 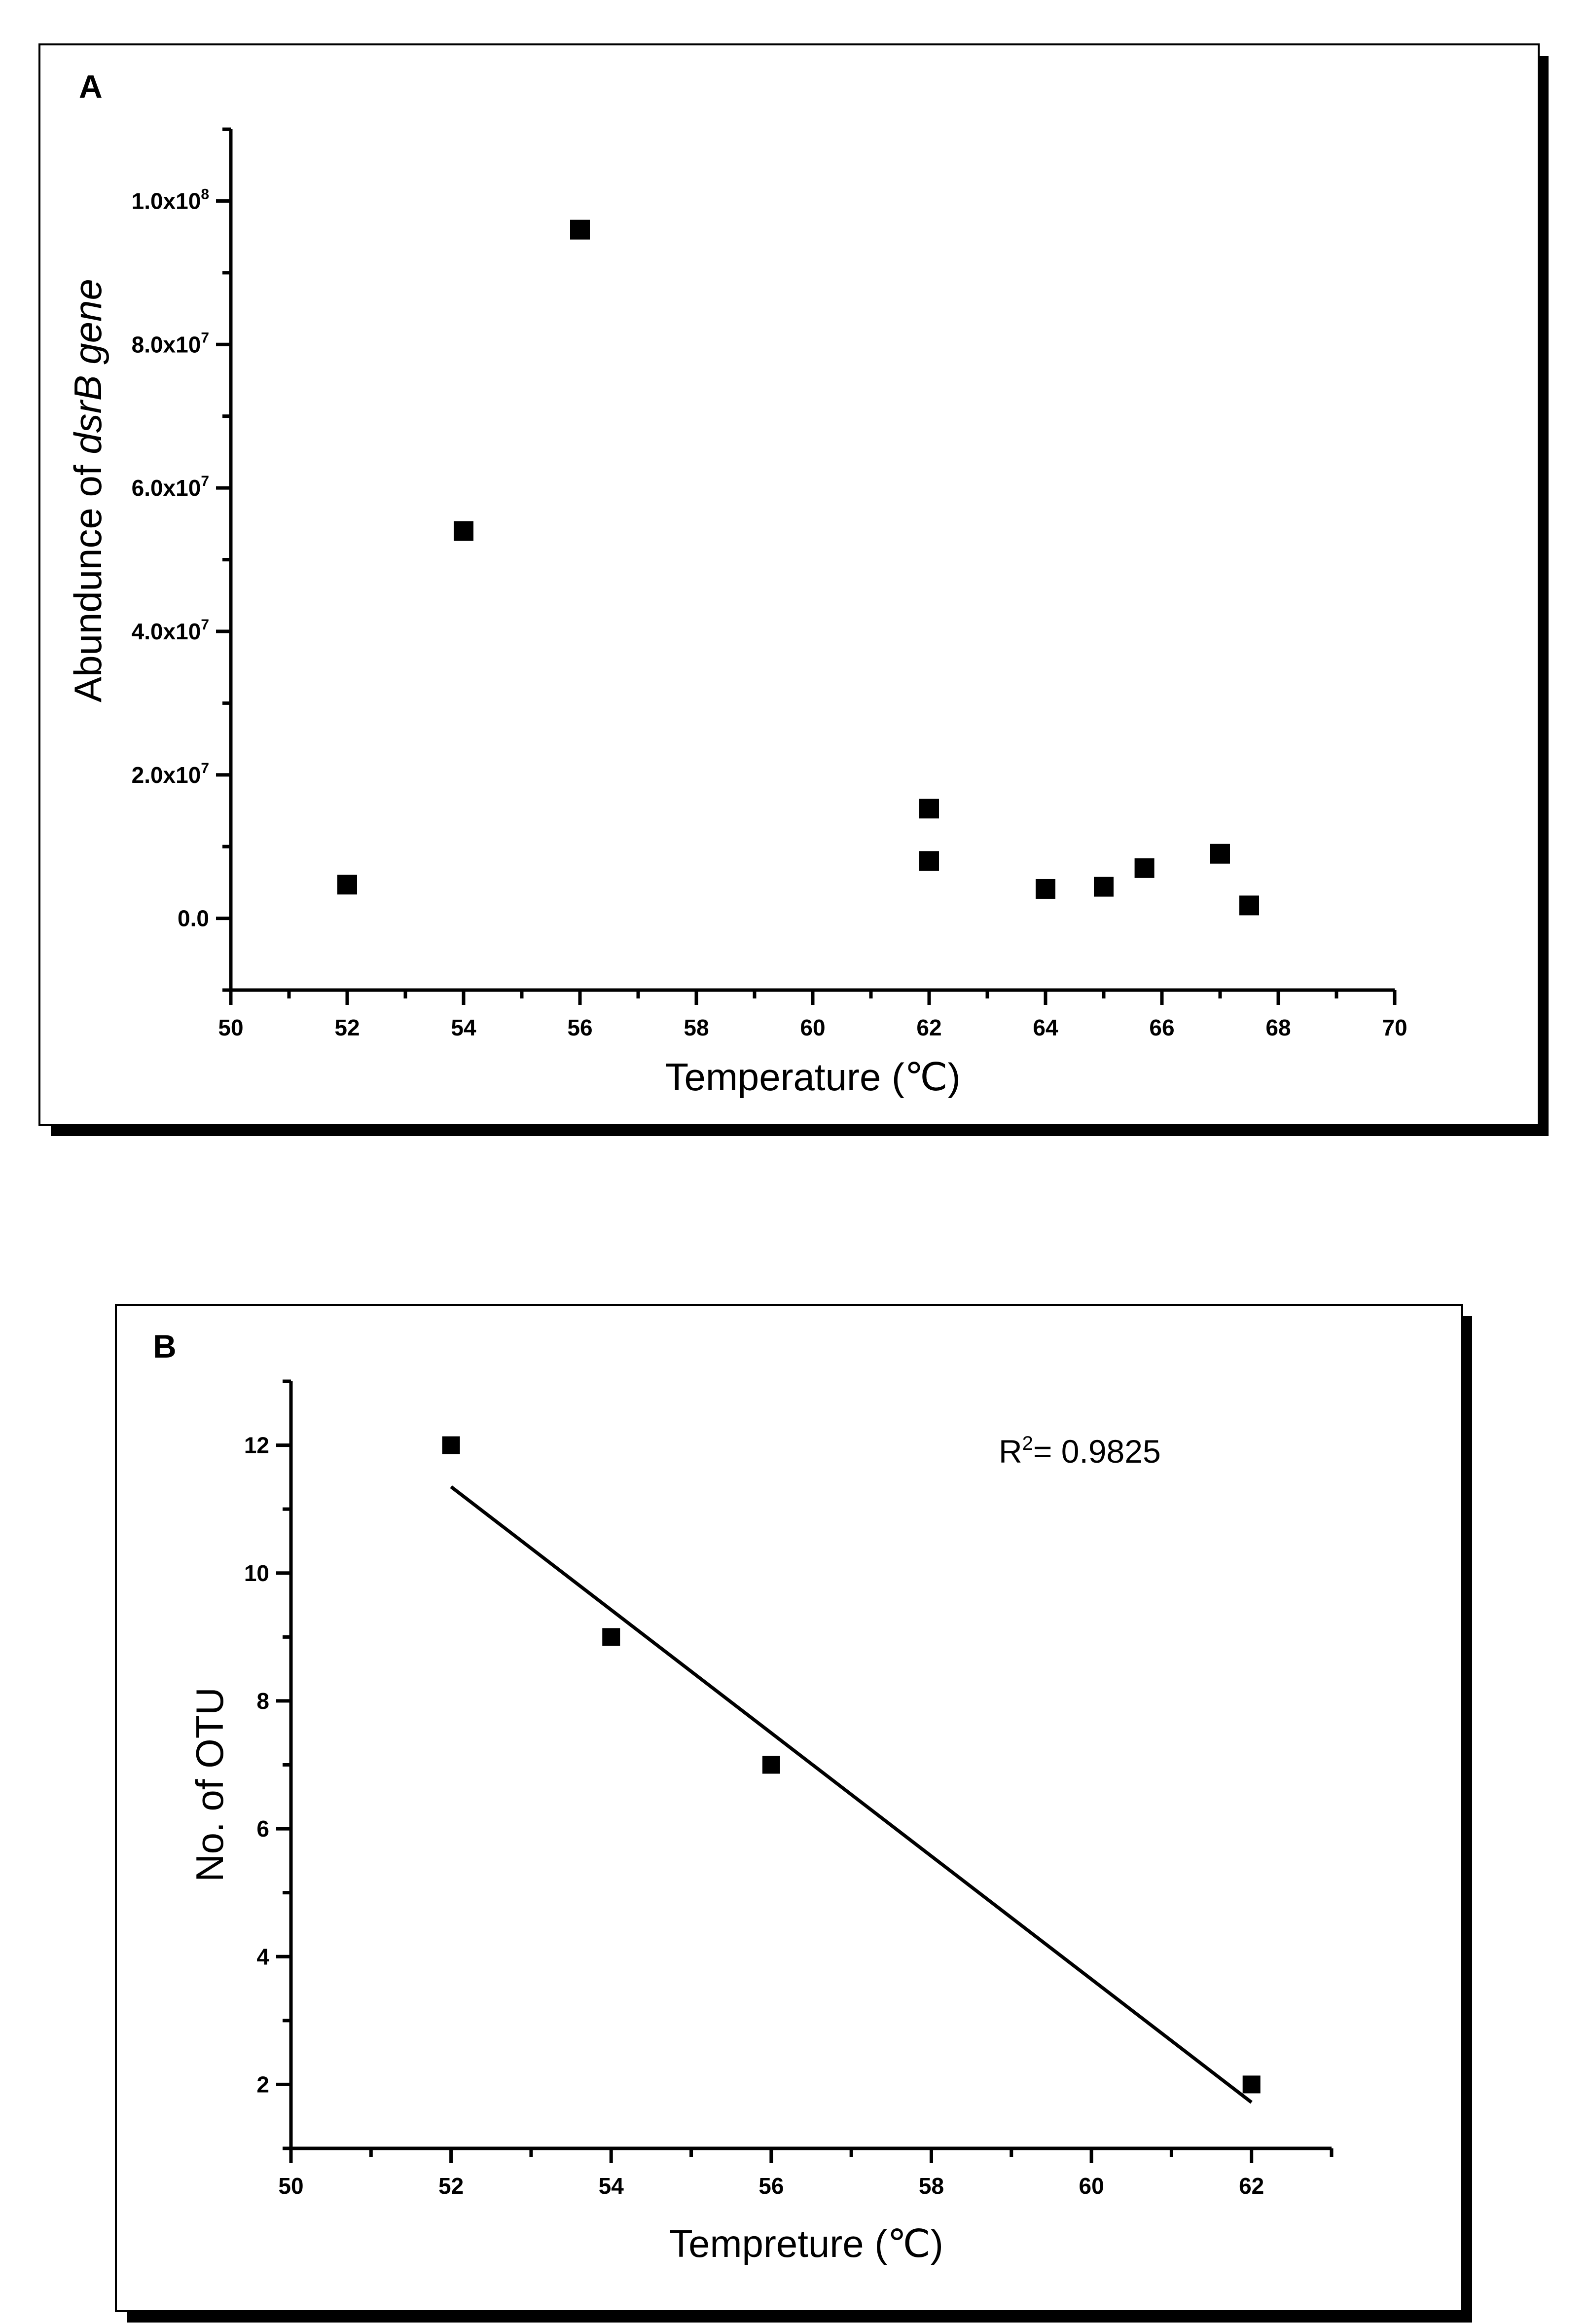 I want to click on y-axis-title-prefix: Abundunce of, so click(x=87, y=578).